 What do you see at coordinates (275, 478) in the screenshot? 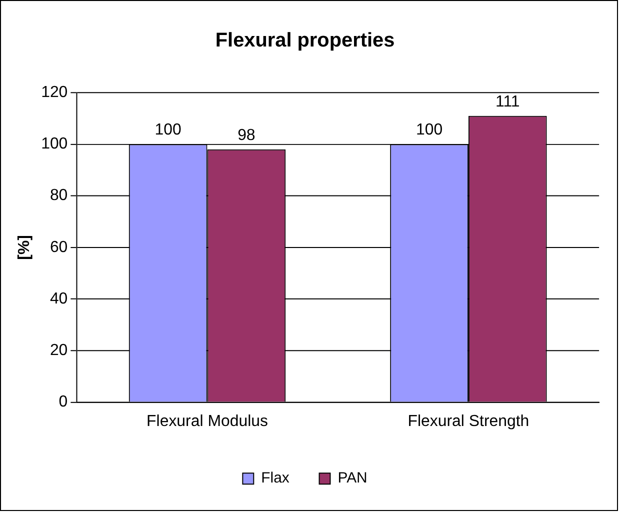
I see `legend-label: Flax` at bounding box center [275, 478].